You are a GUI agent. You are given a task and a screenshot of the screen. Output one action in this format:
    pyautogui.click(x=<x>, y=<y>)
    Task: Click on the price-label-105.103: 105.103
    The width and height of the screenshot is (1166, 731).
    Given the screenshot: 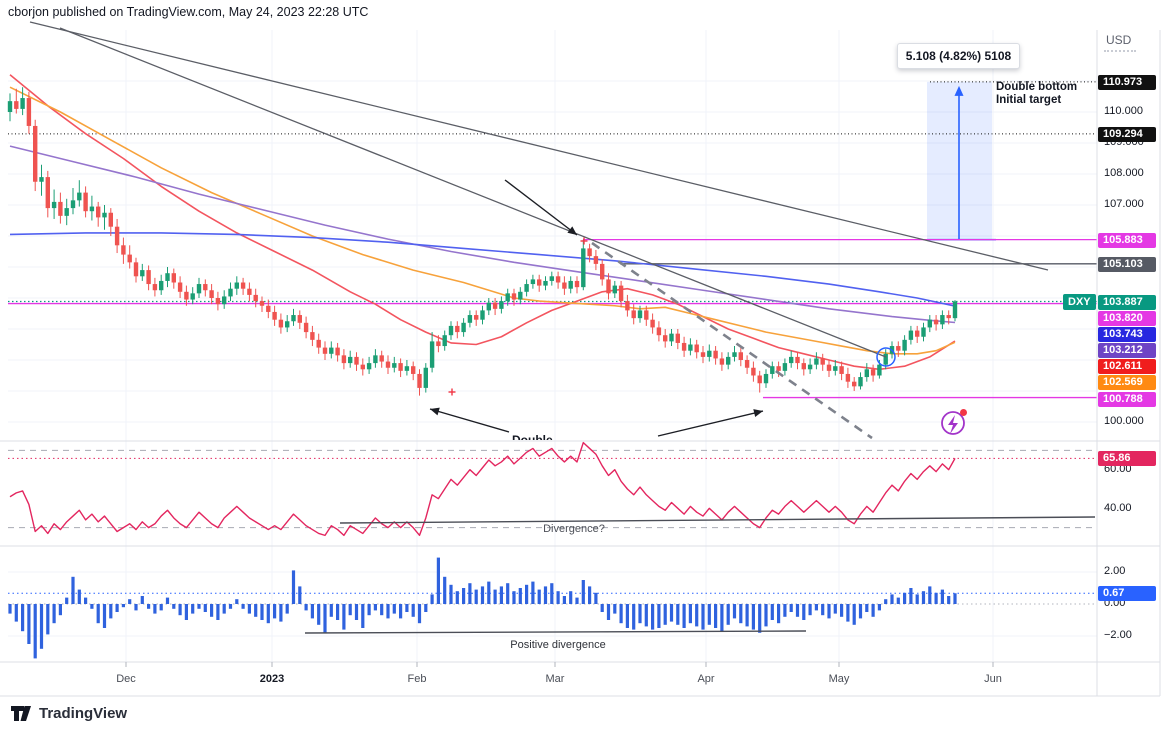 What is the action you would take?
    pyautogui.click(x=1127, y=264)
    